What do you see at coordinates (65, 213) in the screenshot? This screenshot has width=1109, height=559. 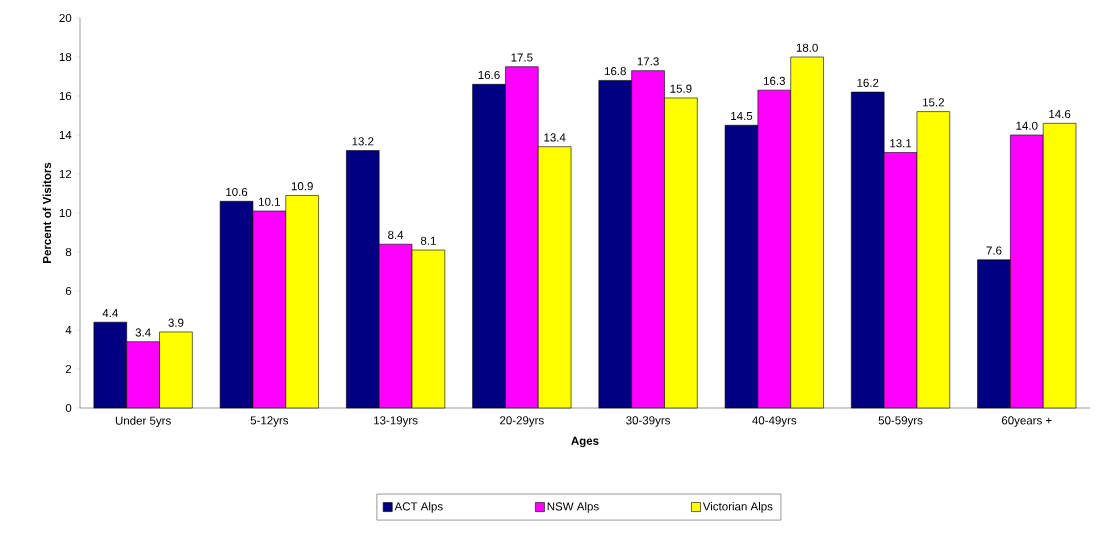 I see `y-tick-label: 10` at bounding box center [65, 213].